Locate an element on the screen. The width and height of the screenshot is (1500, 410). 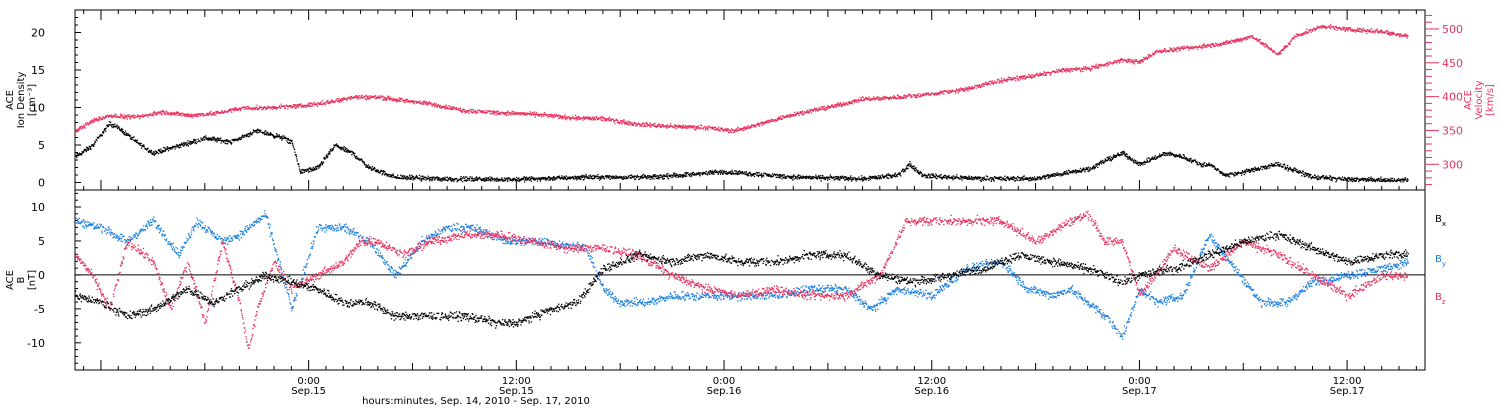
density-tick-label: 15 is located at coordinates (38, 70).